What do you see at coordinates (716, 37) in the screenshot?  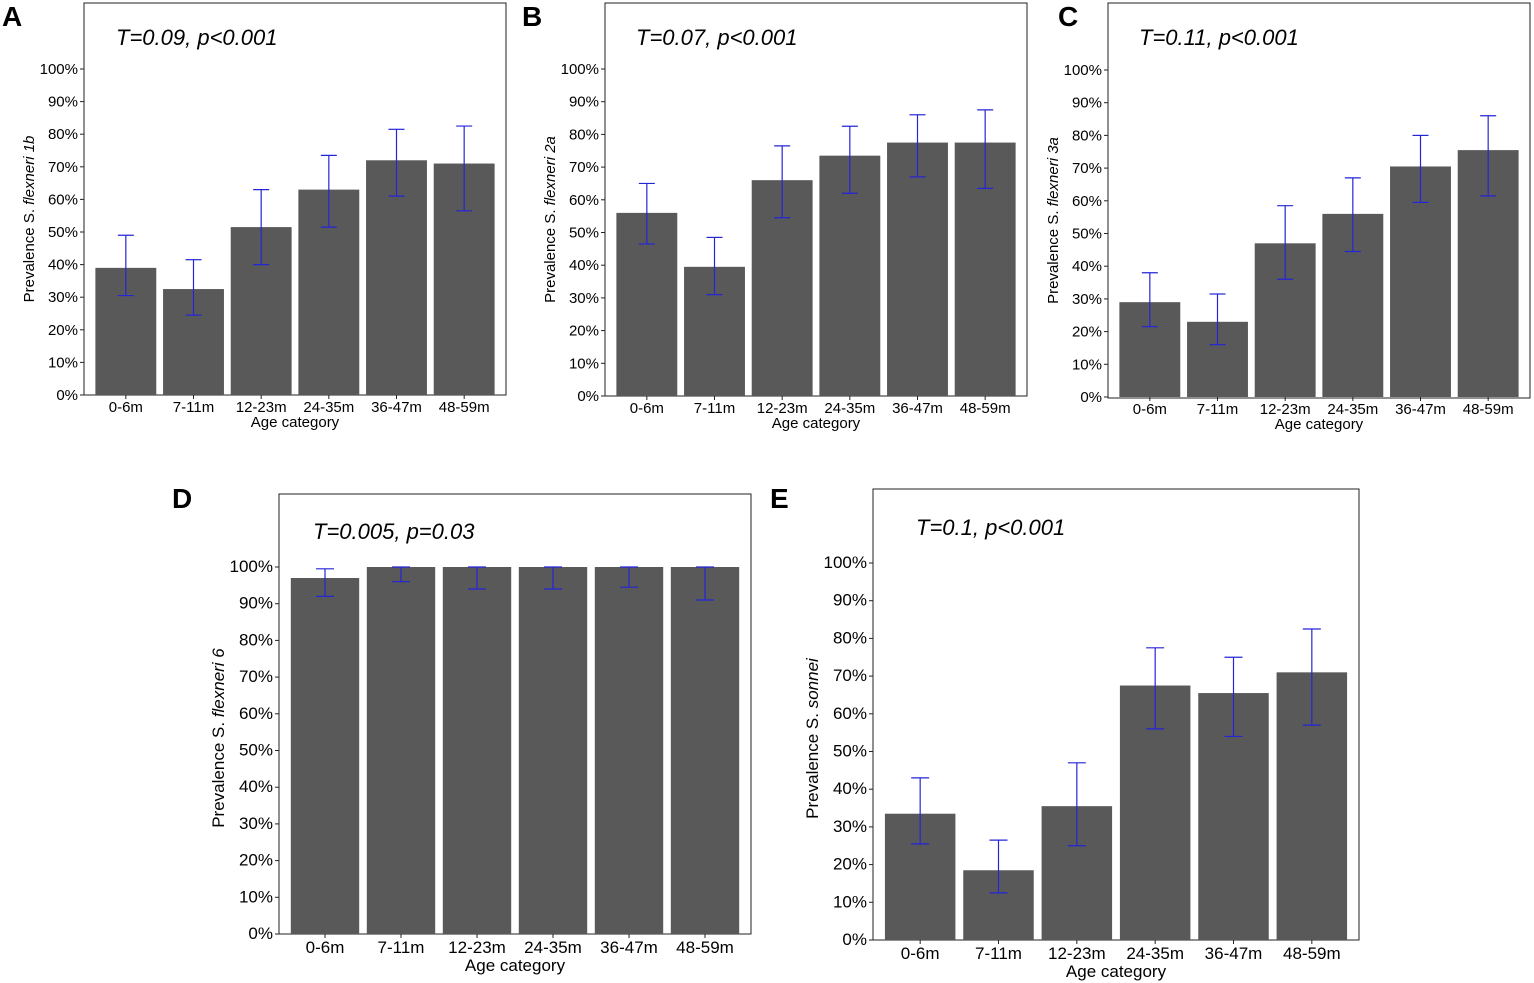 I see `stat-annotation: T=0.07, p<0.001` at bounding box center [716, 37].